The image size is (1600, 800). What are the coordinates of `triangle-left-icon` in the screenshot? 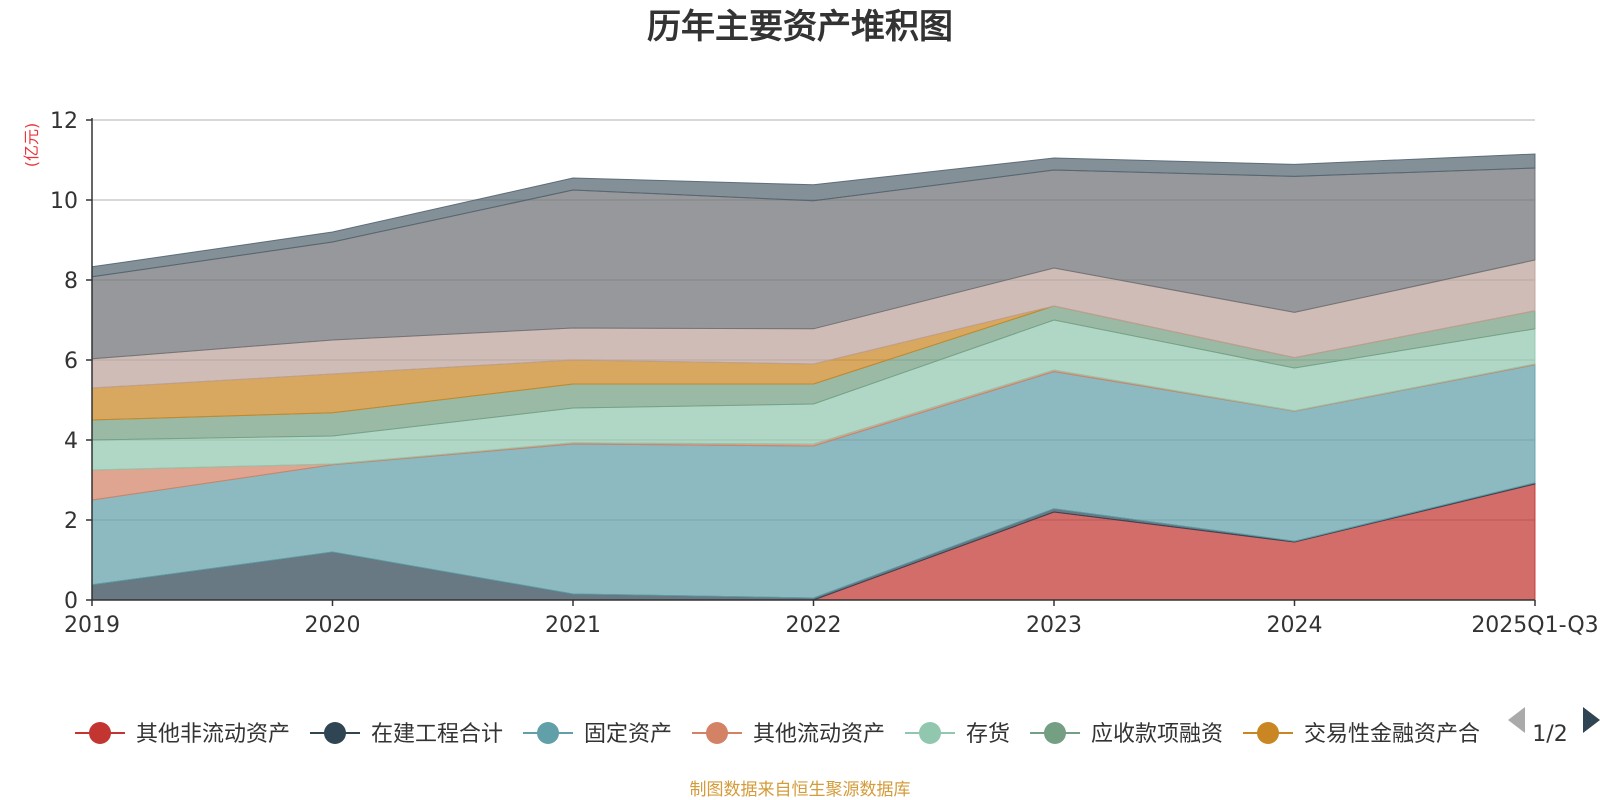 It's located at (1516, 720).